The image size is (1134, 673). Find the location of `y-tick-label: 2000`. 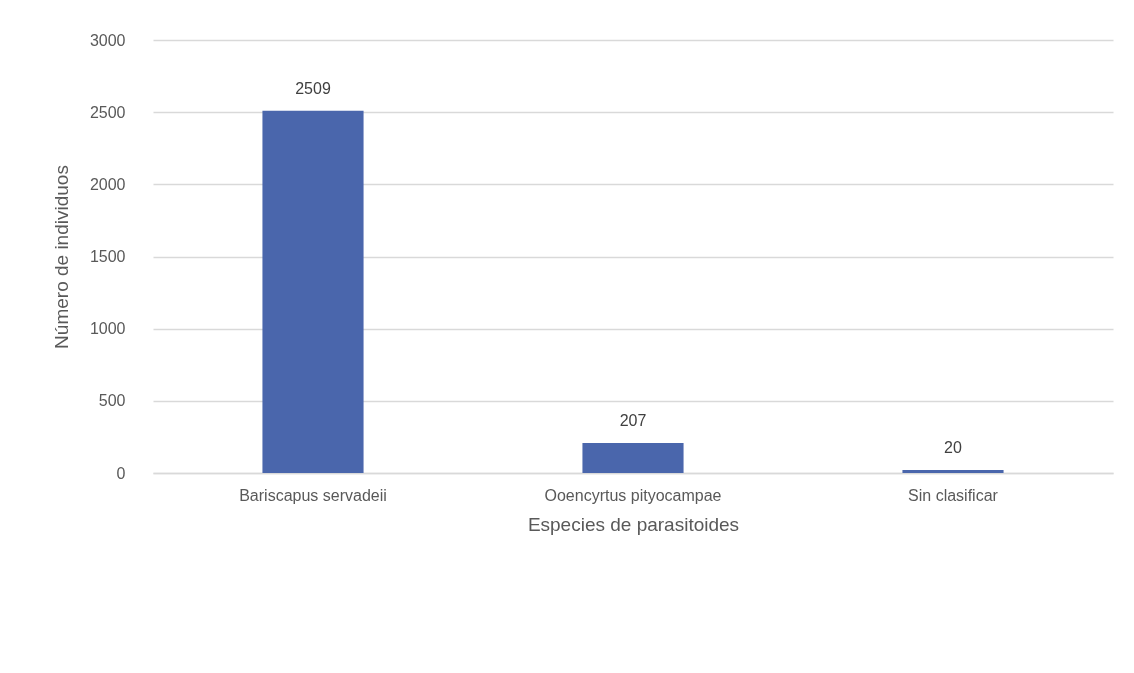

y-tick-label: 2000 is located at coordinates (107, 184).